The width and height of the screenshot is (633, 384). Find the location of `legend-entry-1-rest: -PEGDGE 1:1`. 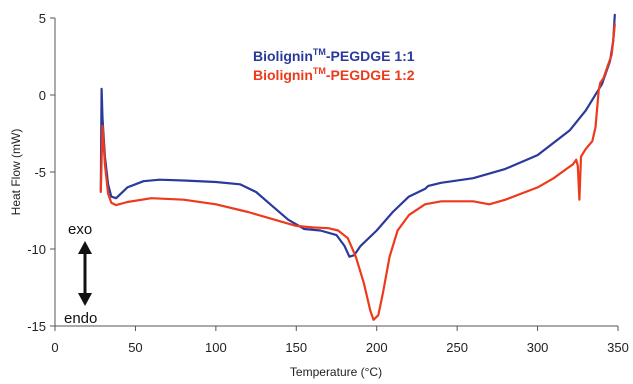

legend-entry-1-rest: -PEGDGE 1:1 is located at coordinates (370, 56).